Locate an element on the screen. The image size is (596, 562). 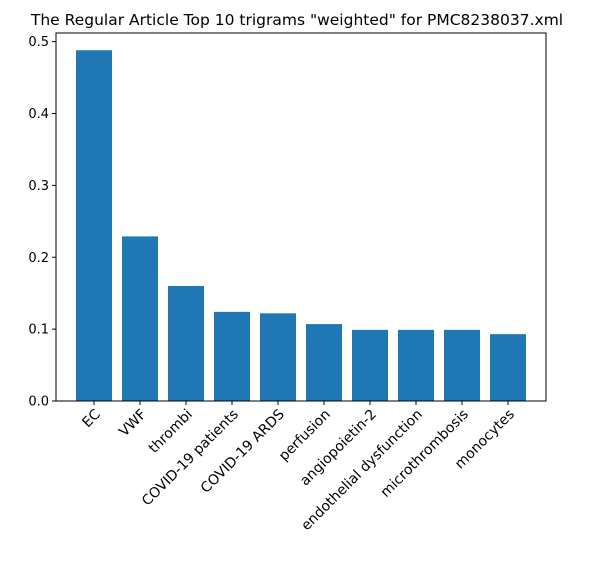
x-tick-label-4: COVID-19 ARDS is located at coordinates (243, 451).